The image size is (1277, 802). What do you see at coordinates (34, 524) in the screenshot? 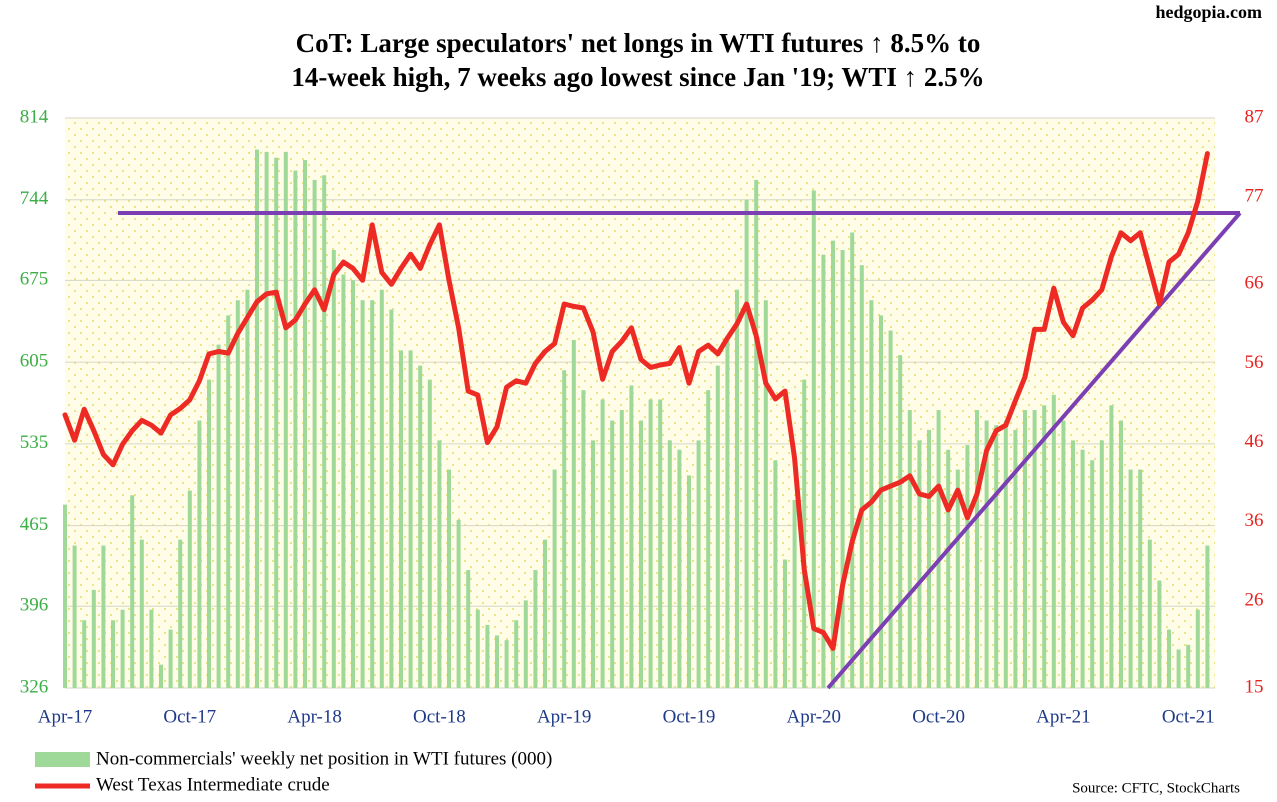
I see `y-tick-label: 465` at bounding box center [34, 524].